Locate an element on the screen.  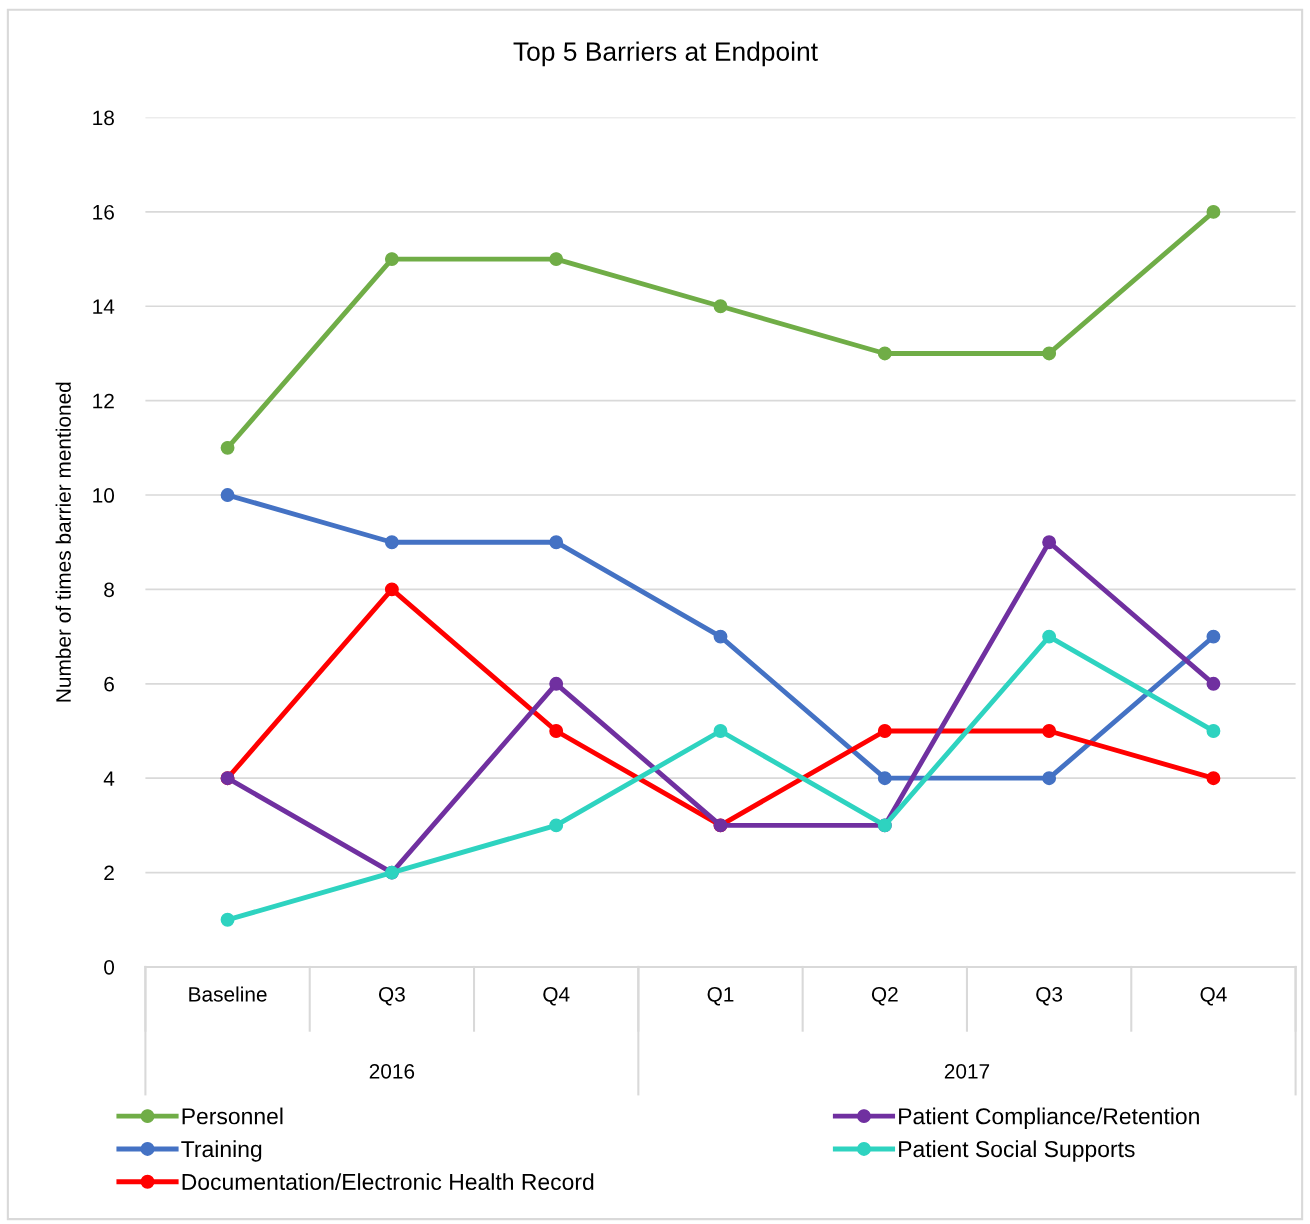
legend-label: Patient Compliance/Retention is located at coordinates (1049, 1118).